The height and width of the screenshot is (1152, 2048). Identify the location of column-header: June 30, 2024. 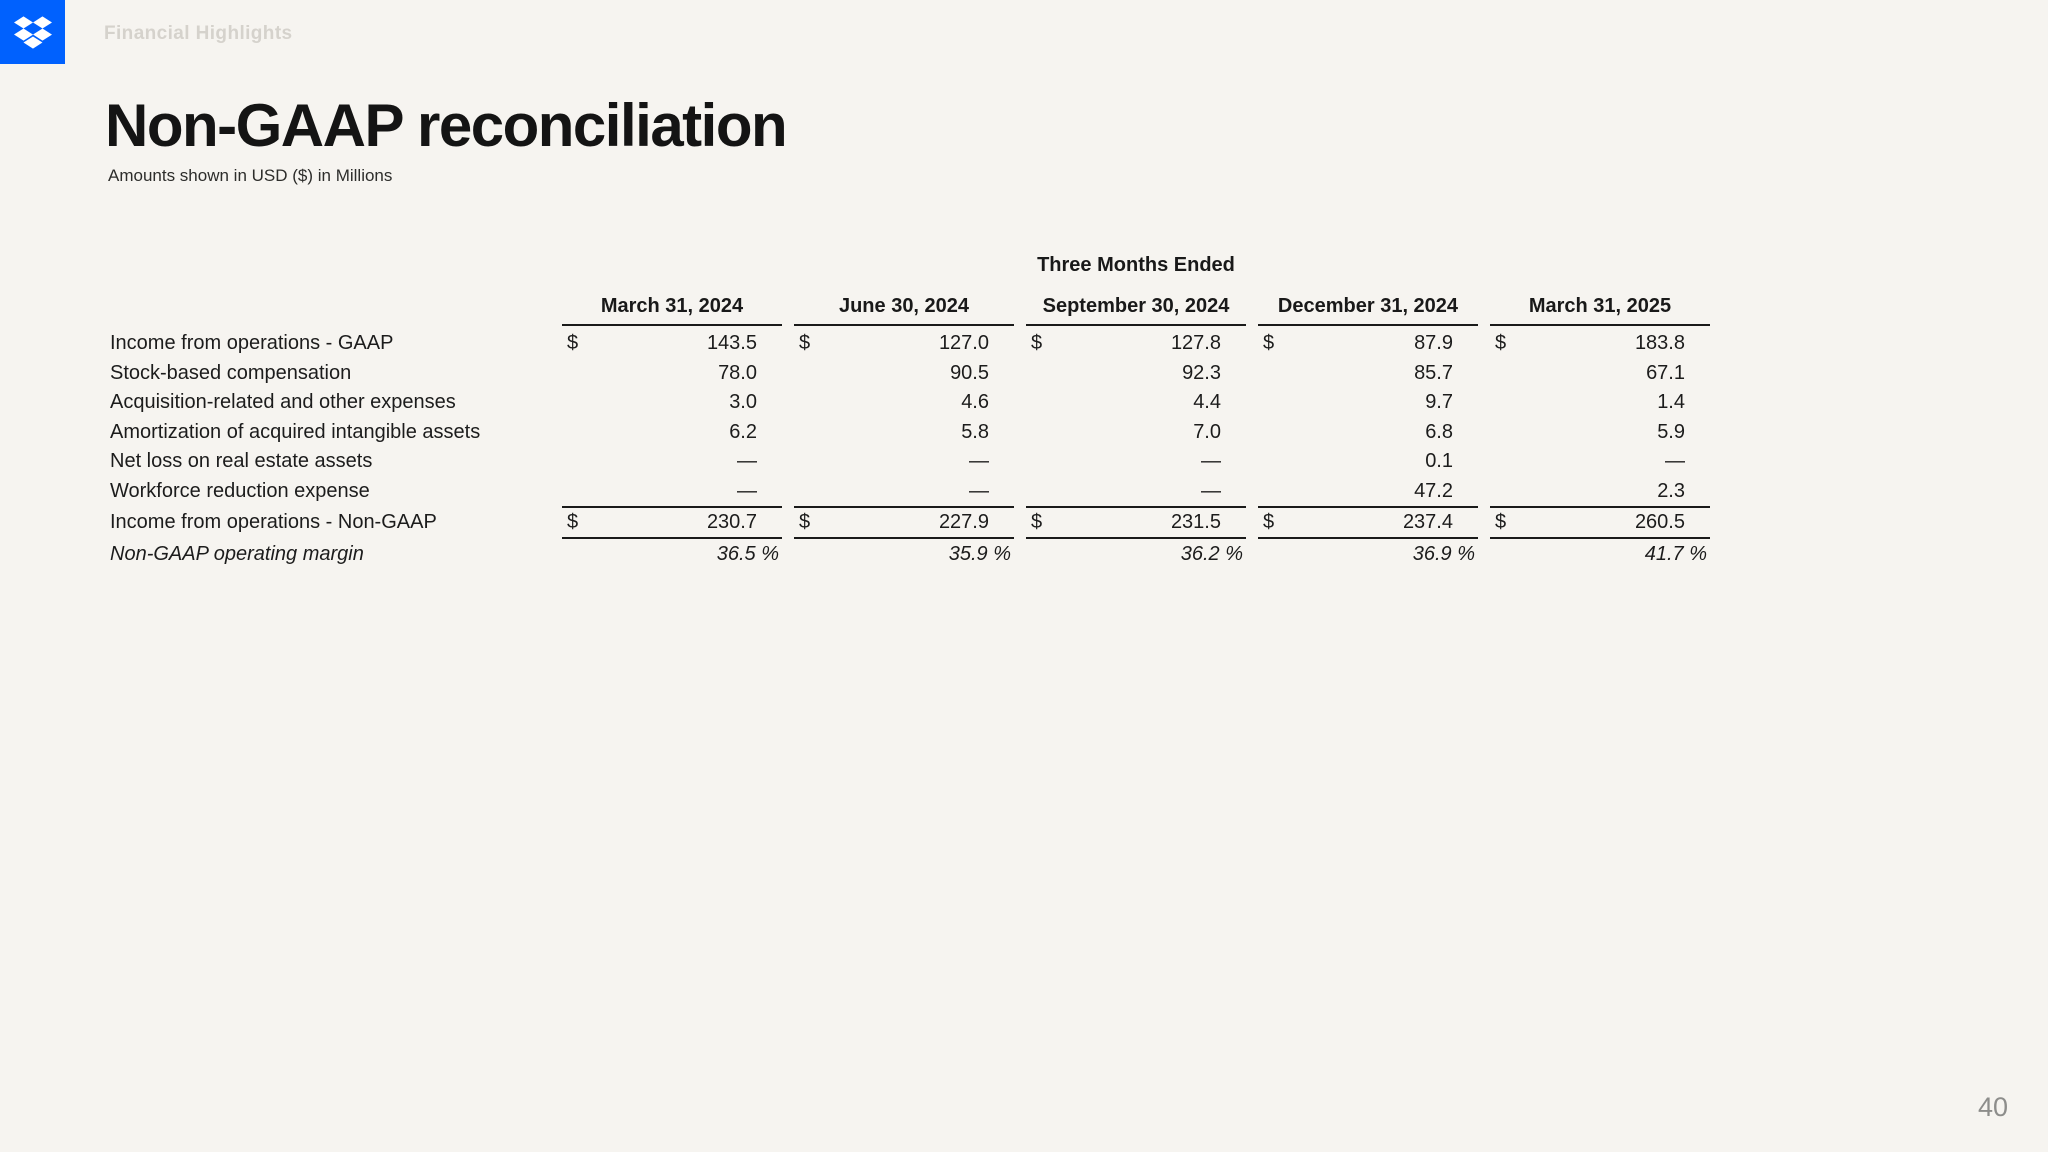
(904, 310).